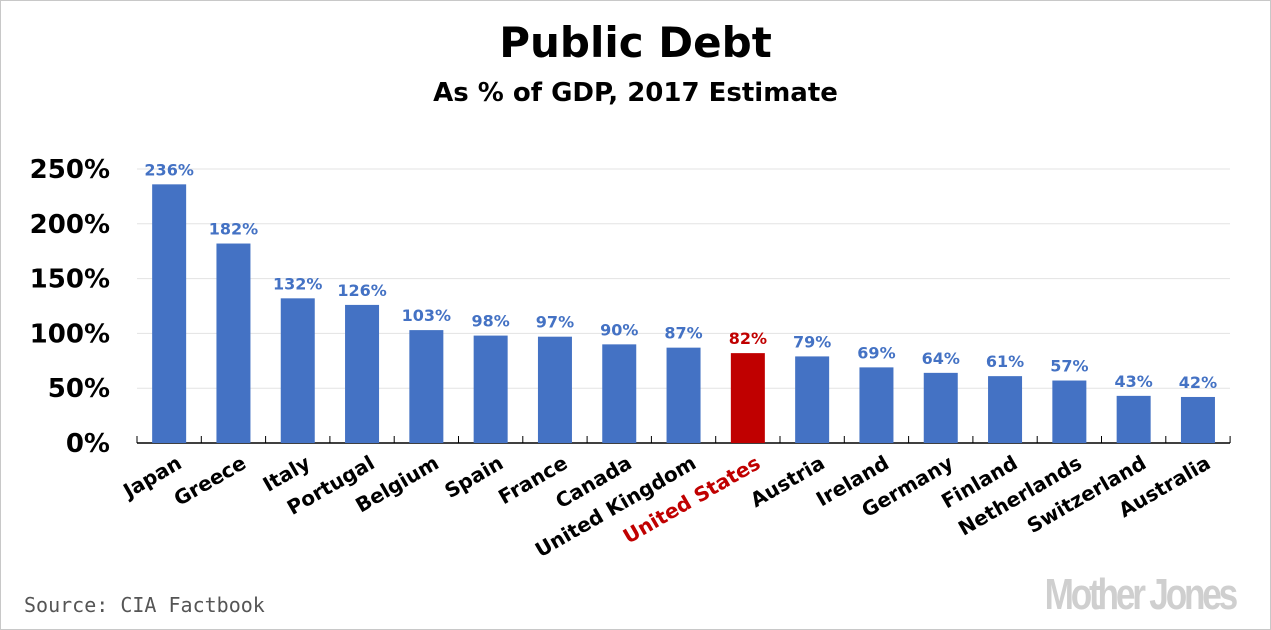  I want to click on chart-title: Public Debt, so click(635, 42).